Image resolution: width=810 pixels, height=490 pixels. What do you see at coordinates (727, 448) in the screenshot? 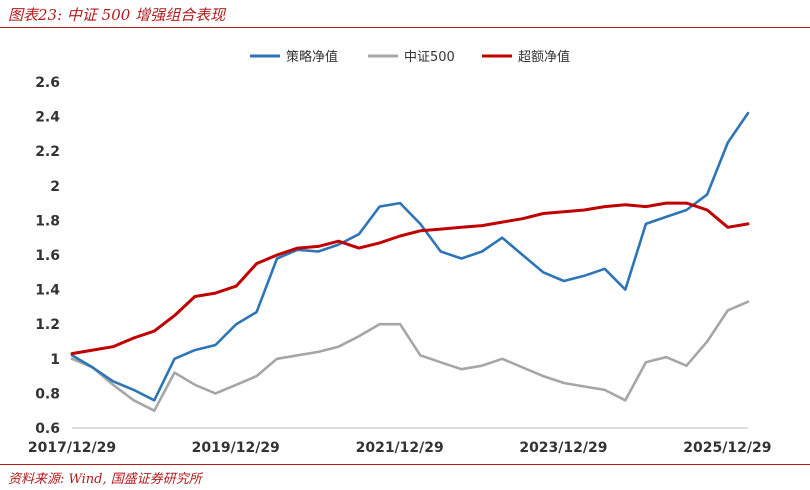
I see `x-tick-label: 2025/12/29` at bounding box center [727, 448].